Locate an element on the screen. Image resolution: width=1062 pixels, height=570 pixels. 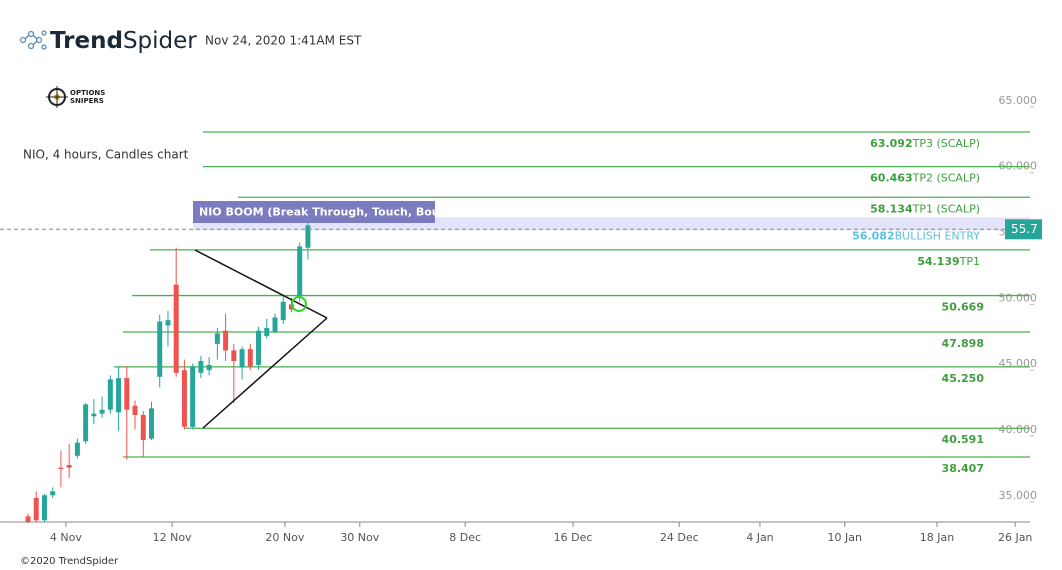
y-tick-label: 35.000 is located at coordinates (1018, 495).